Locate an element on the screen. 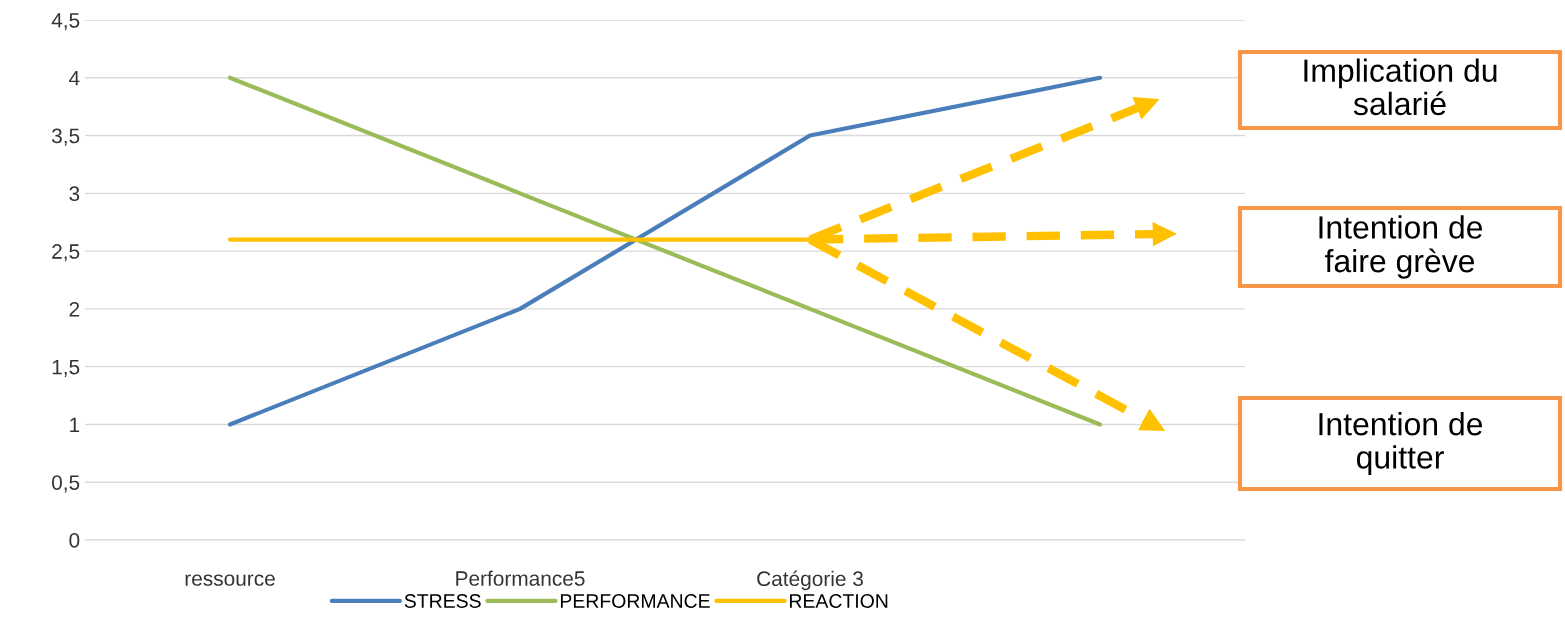 The height and width of the screenshot is (623, 1565). x-tick-label: ressource is located at coordinates (230, 580).